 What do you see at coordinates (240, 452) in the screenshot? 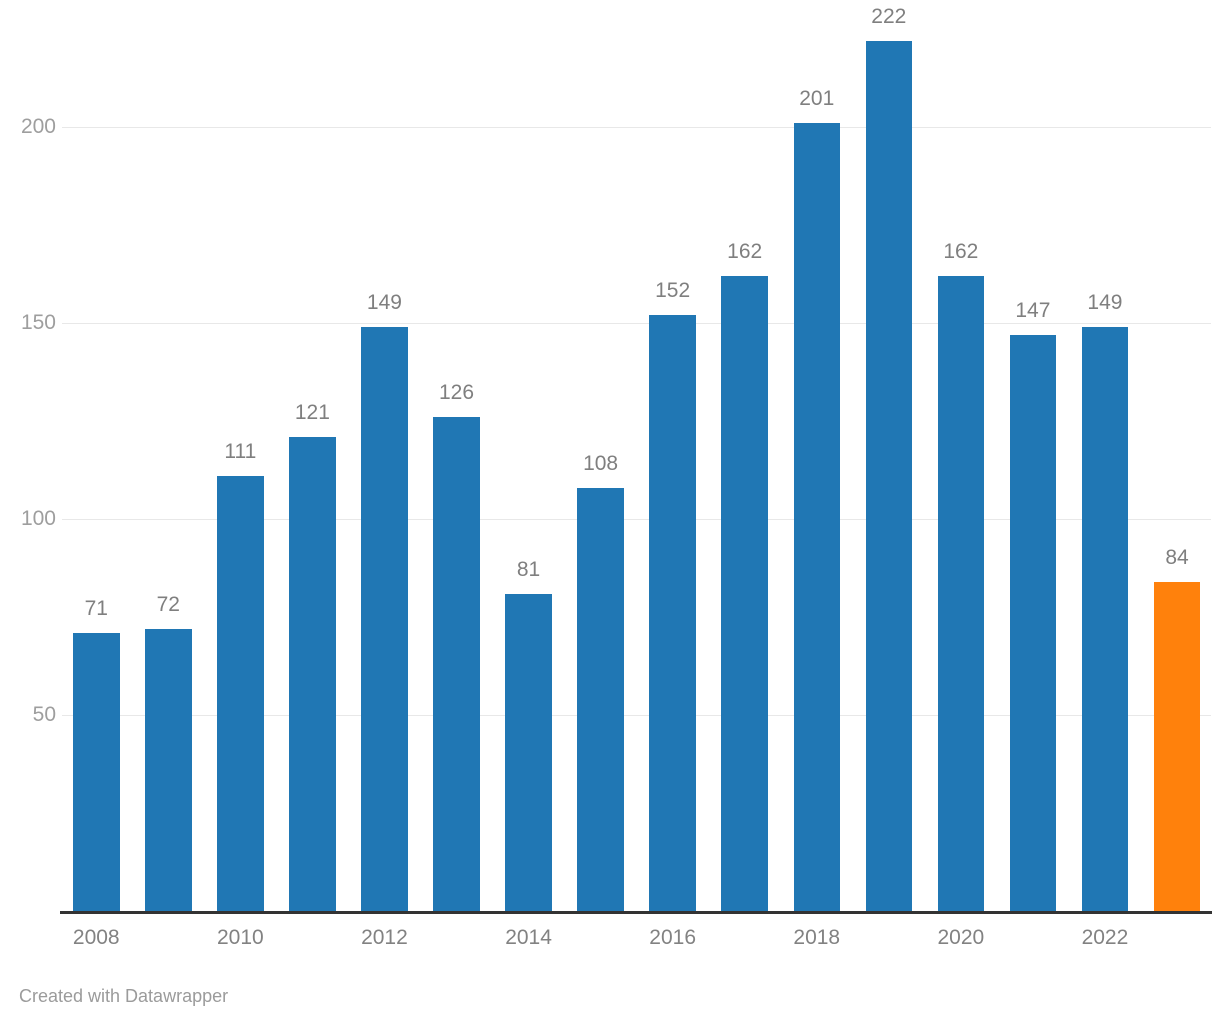
I see `value-label-2010: 111` at bounding box center [240, 452].